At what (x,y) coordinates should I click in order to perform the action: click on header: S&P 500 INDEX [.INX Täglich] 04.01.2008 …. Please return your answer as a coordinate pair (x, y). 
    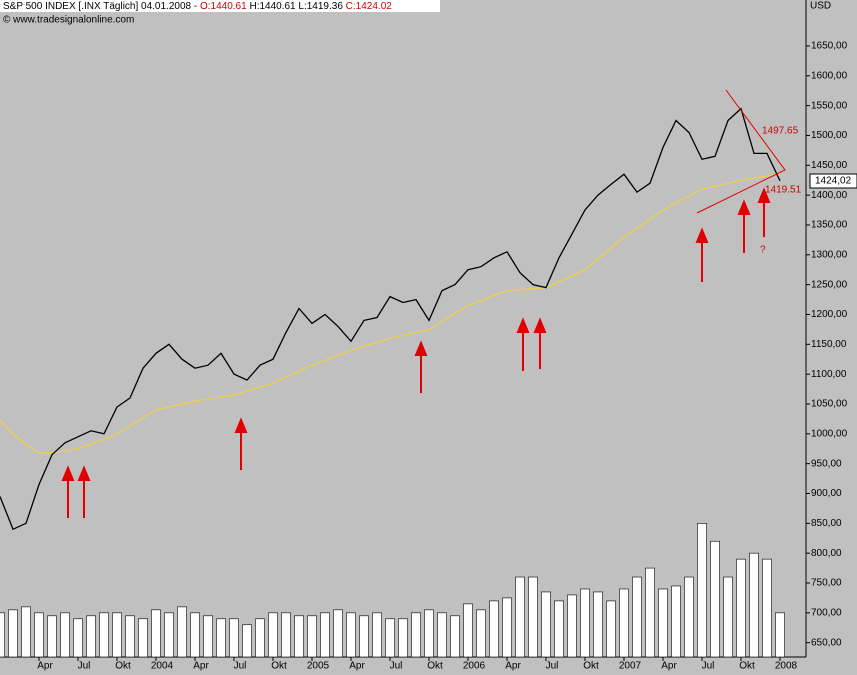
    Looking at the image, I should click on (197, 6).